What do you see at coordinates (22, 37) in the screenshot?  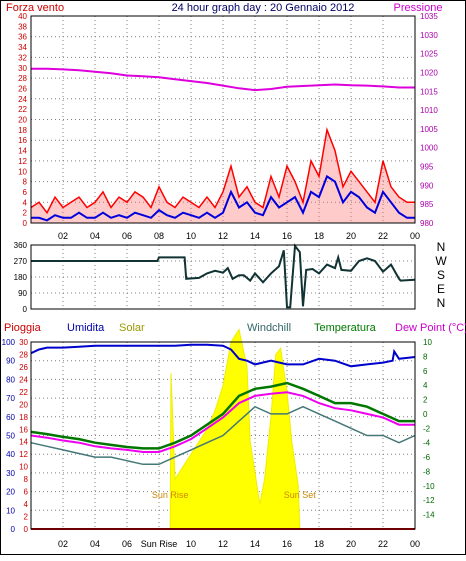 I see `wind-ytick-18: 36` at bounding box center [22, 37].